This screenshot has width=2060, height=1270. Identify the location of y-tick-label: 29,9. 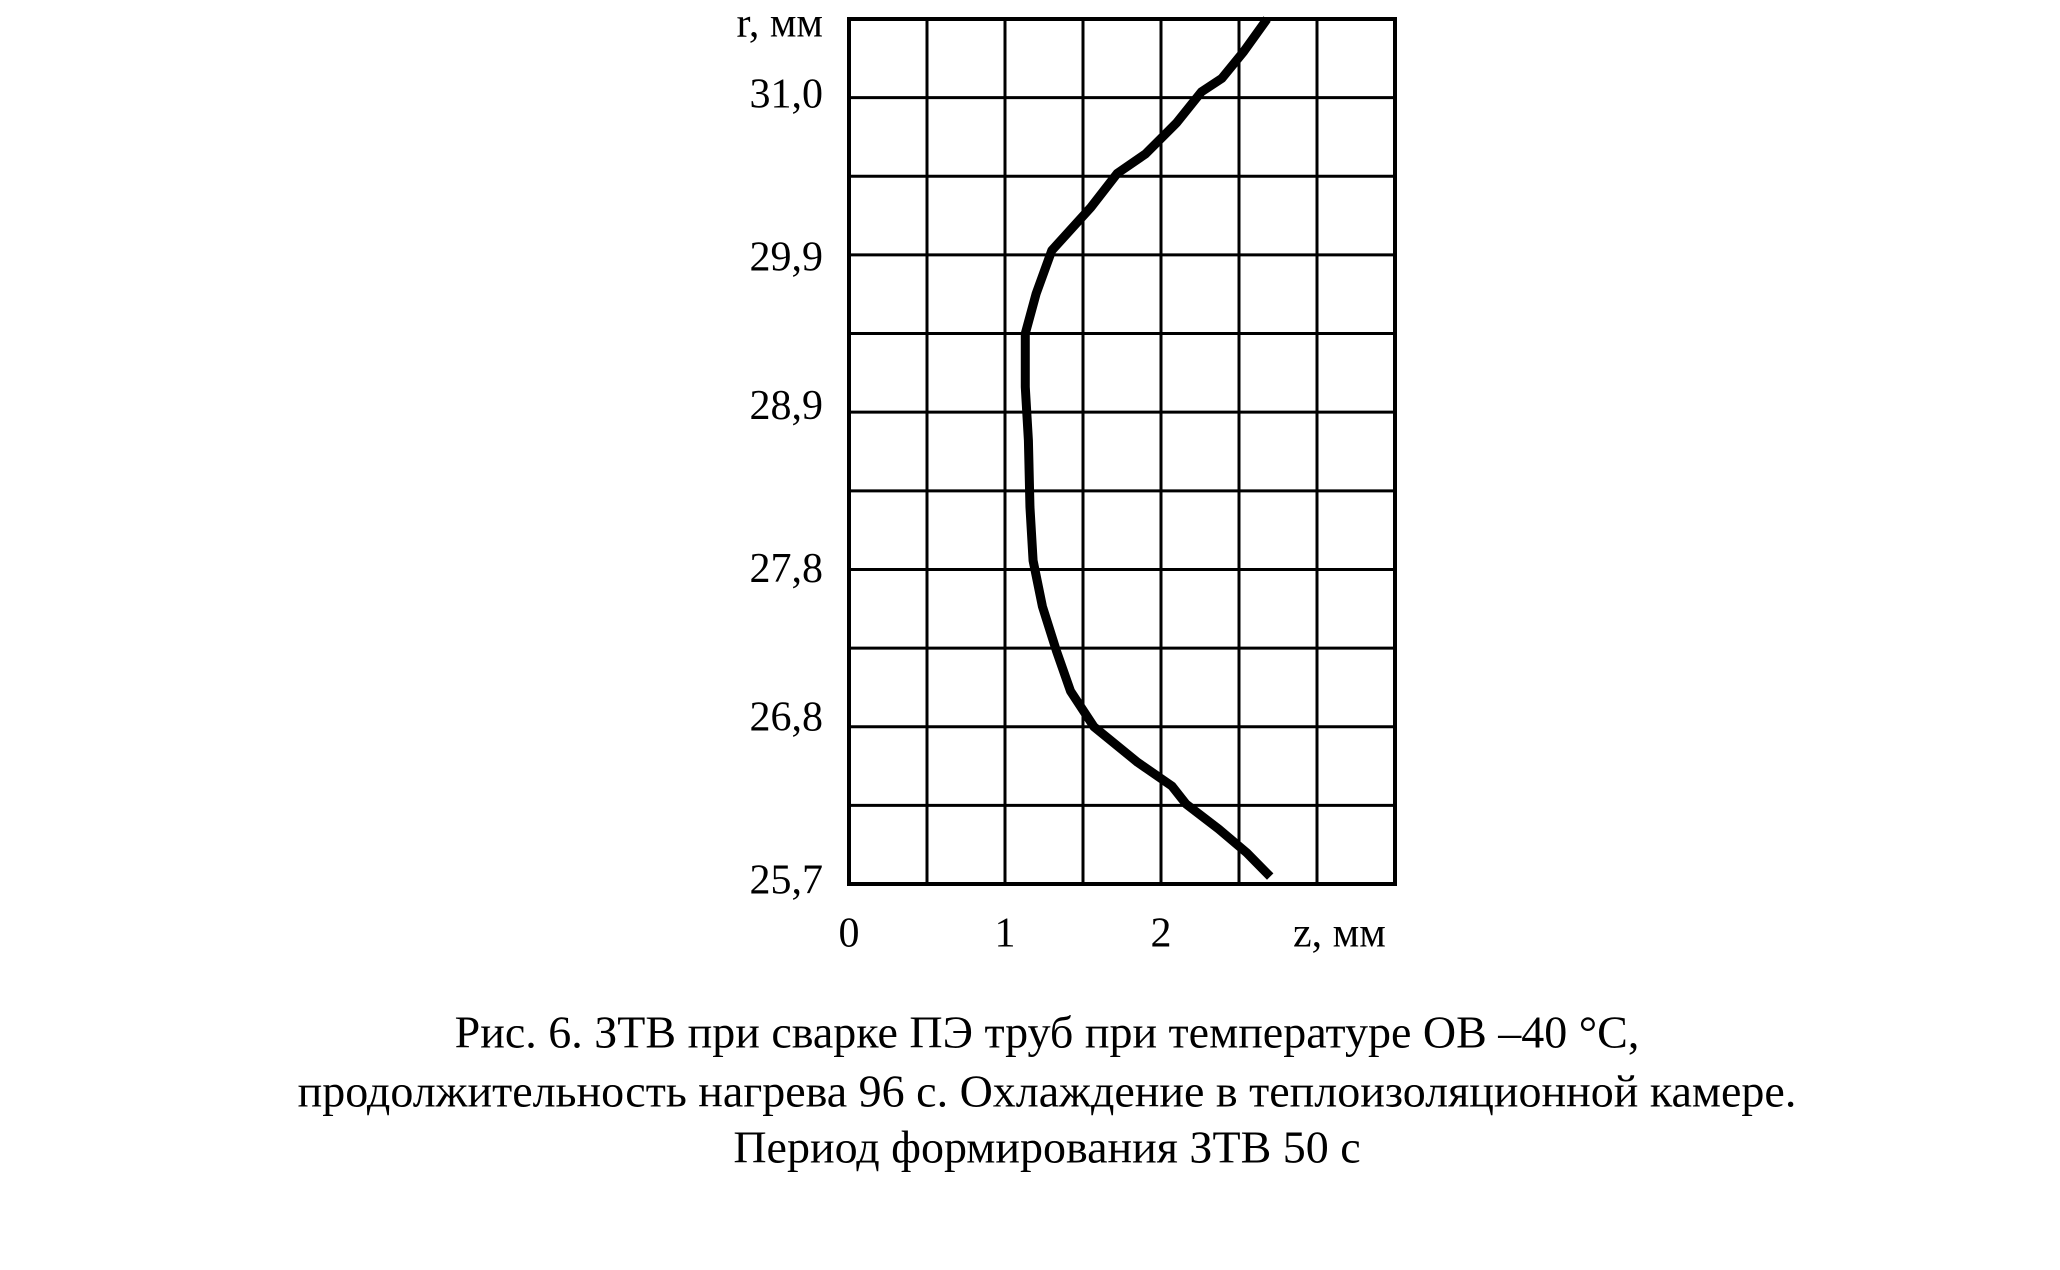
(787, 257).